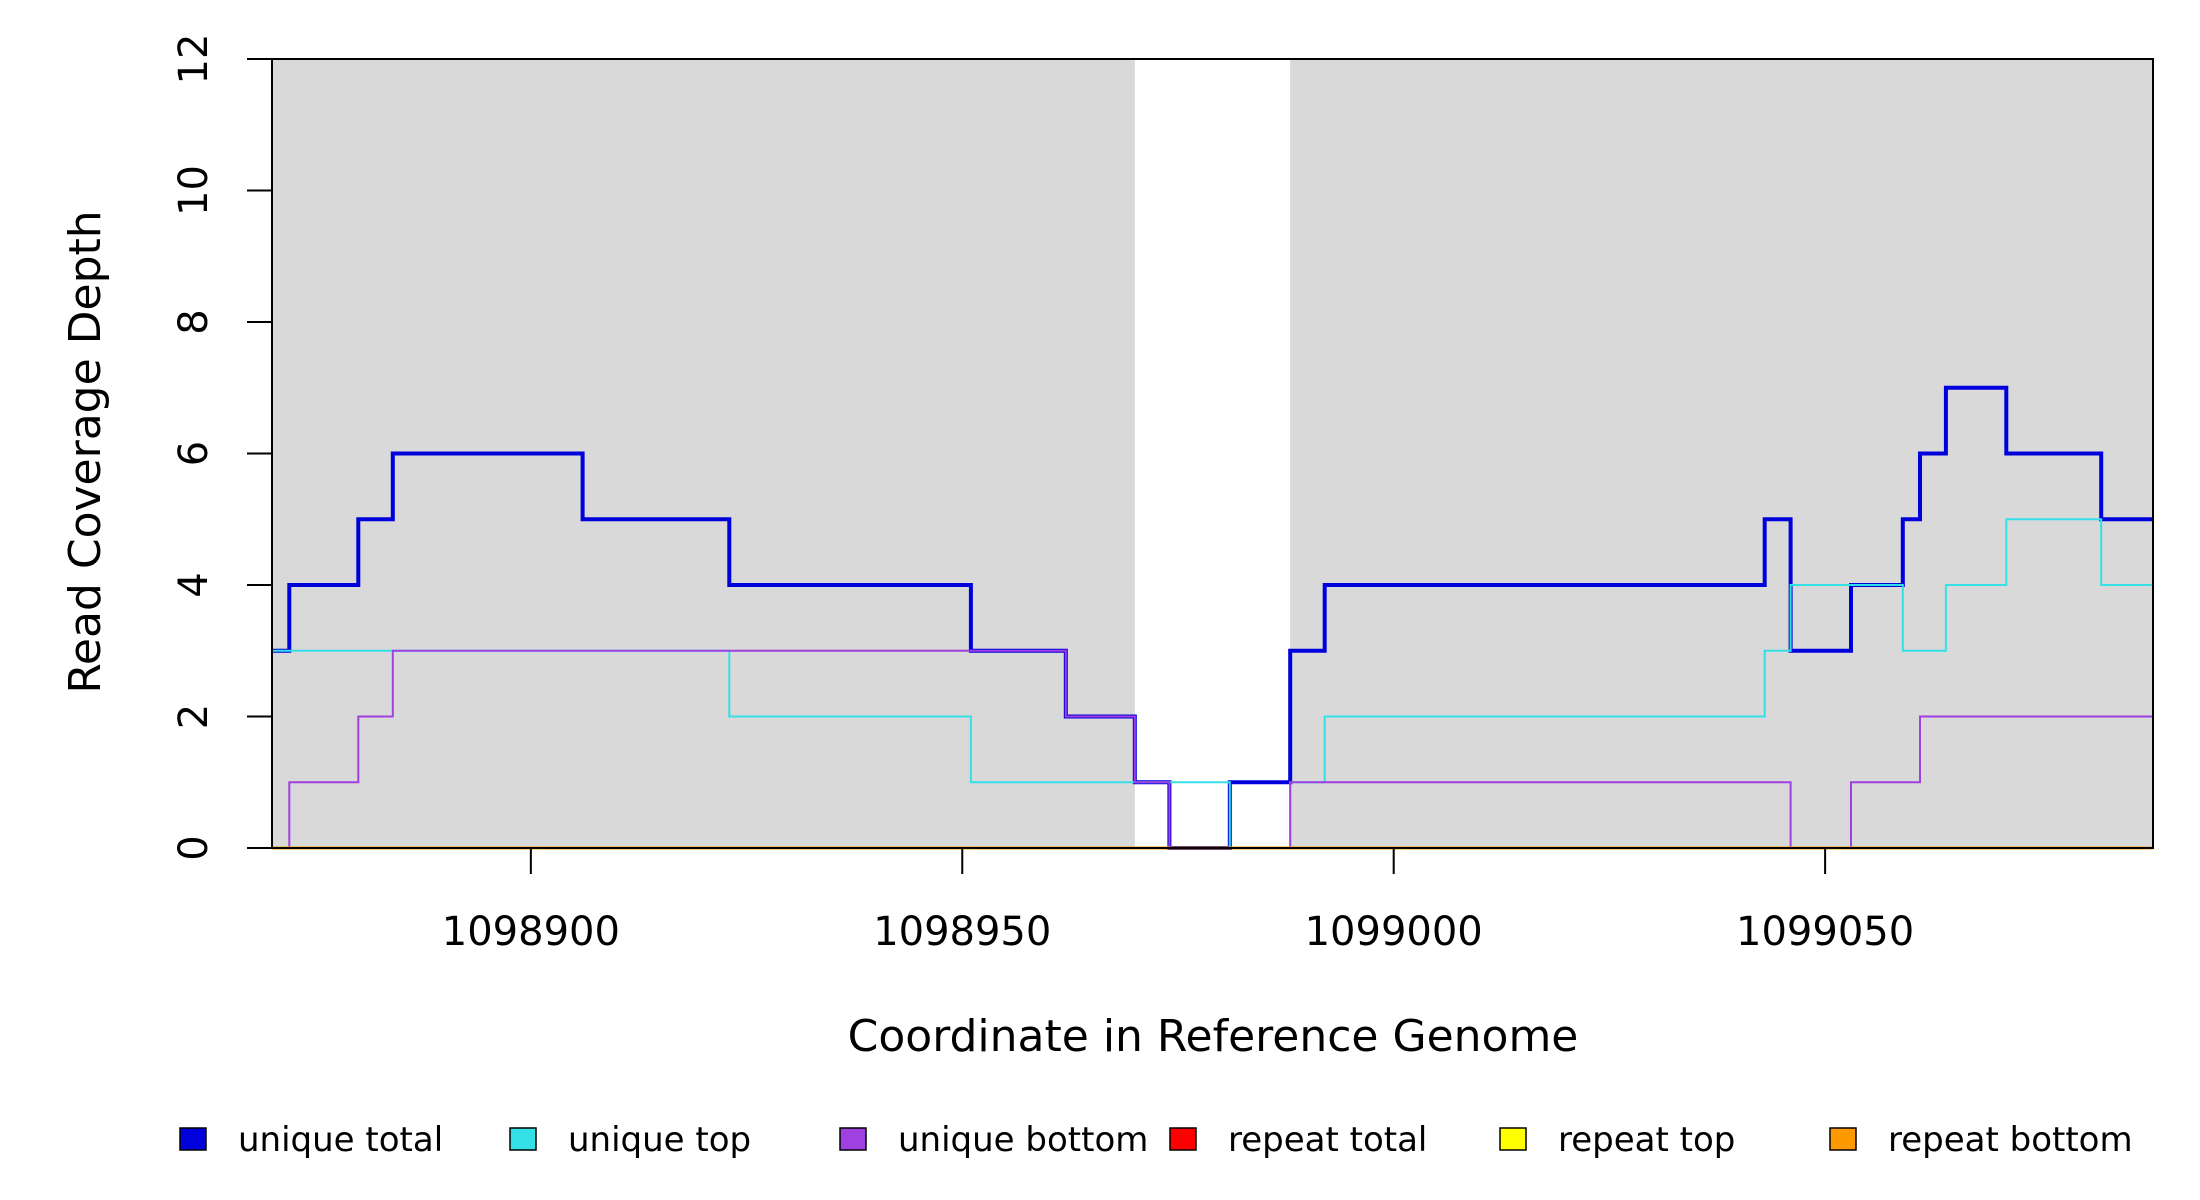 The width and height of the screenshot is (2200, 1200). I want to click on y-tick-label-4: 8, so click(194, 321).